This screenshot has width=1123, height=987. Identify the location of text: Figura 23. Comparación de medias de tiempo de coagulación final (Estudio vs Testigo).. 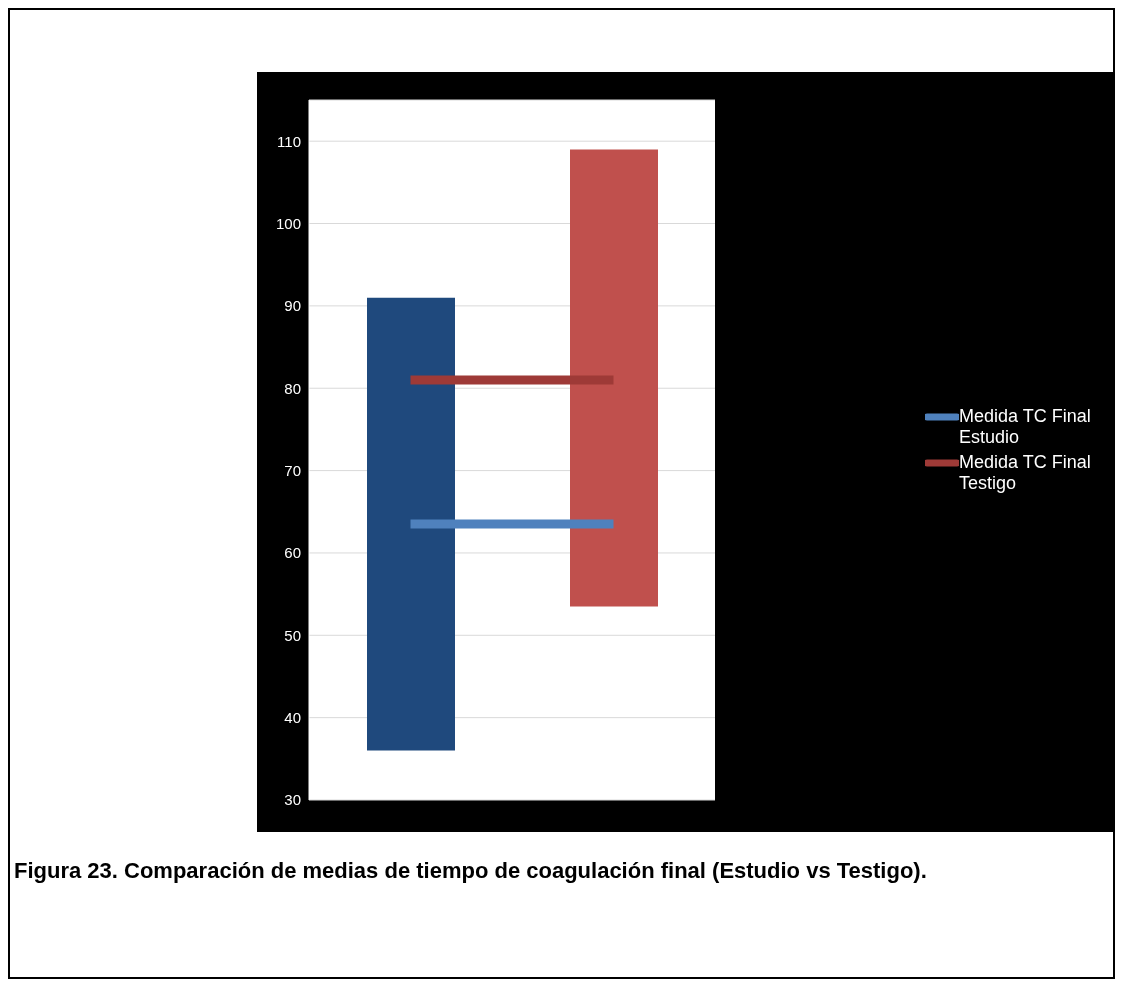
(471, 871).